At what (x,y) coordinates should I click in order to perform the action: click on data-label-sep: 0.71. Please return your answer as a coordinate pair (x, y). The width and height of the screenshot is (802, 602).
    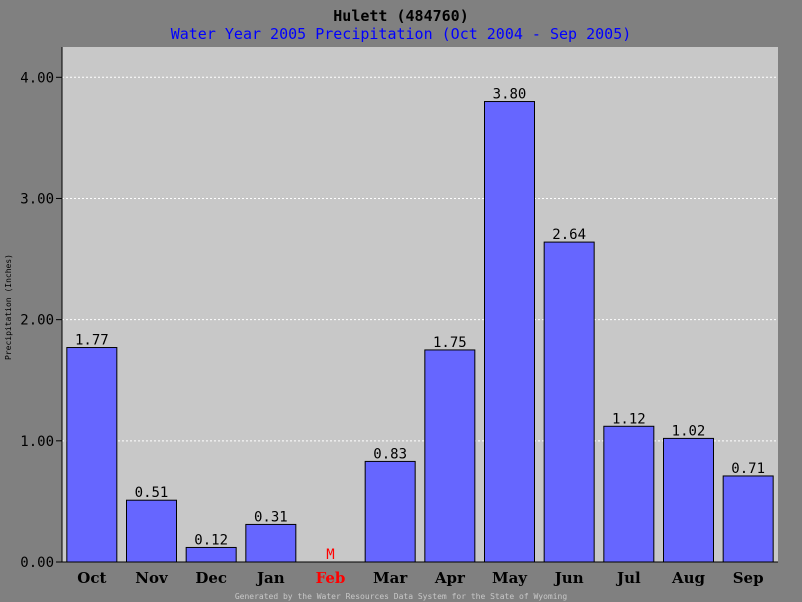
    Looking at the image, I should click on (748, 469).